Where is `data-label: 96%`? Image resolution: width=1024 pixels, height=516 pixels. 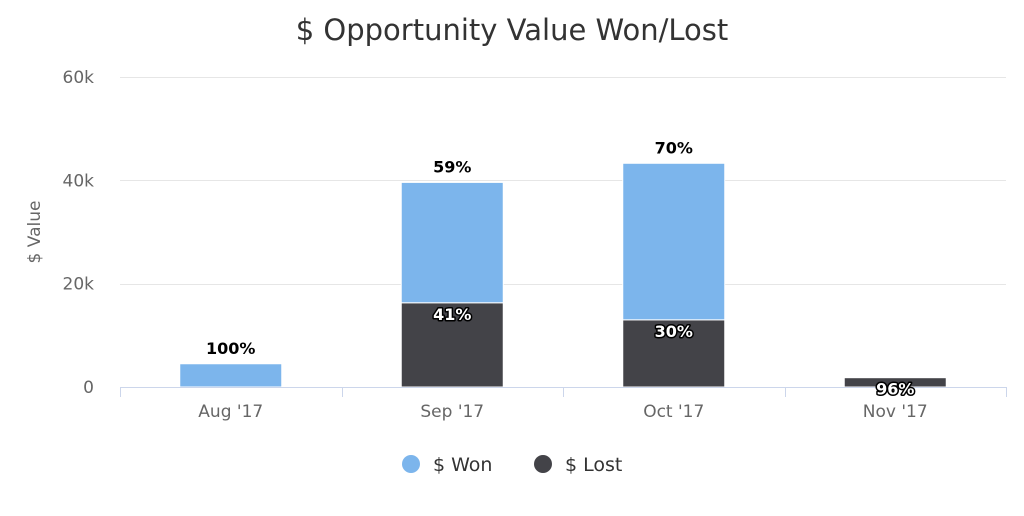
data-label: 96% is located at coordinates (895, 389).